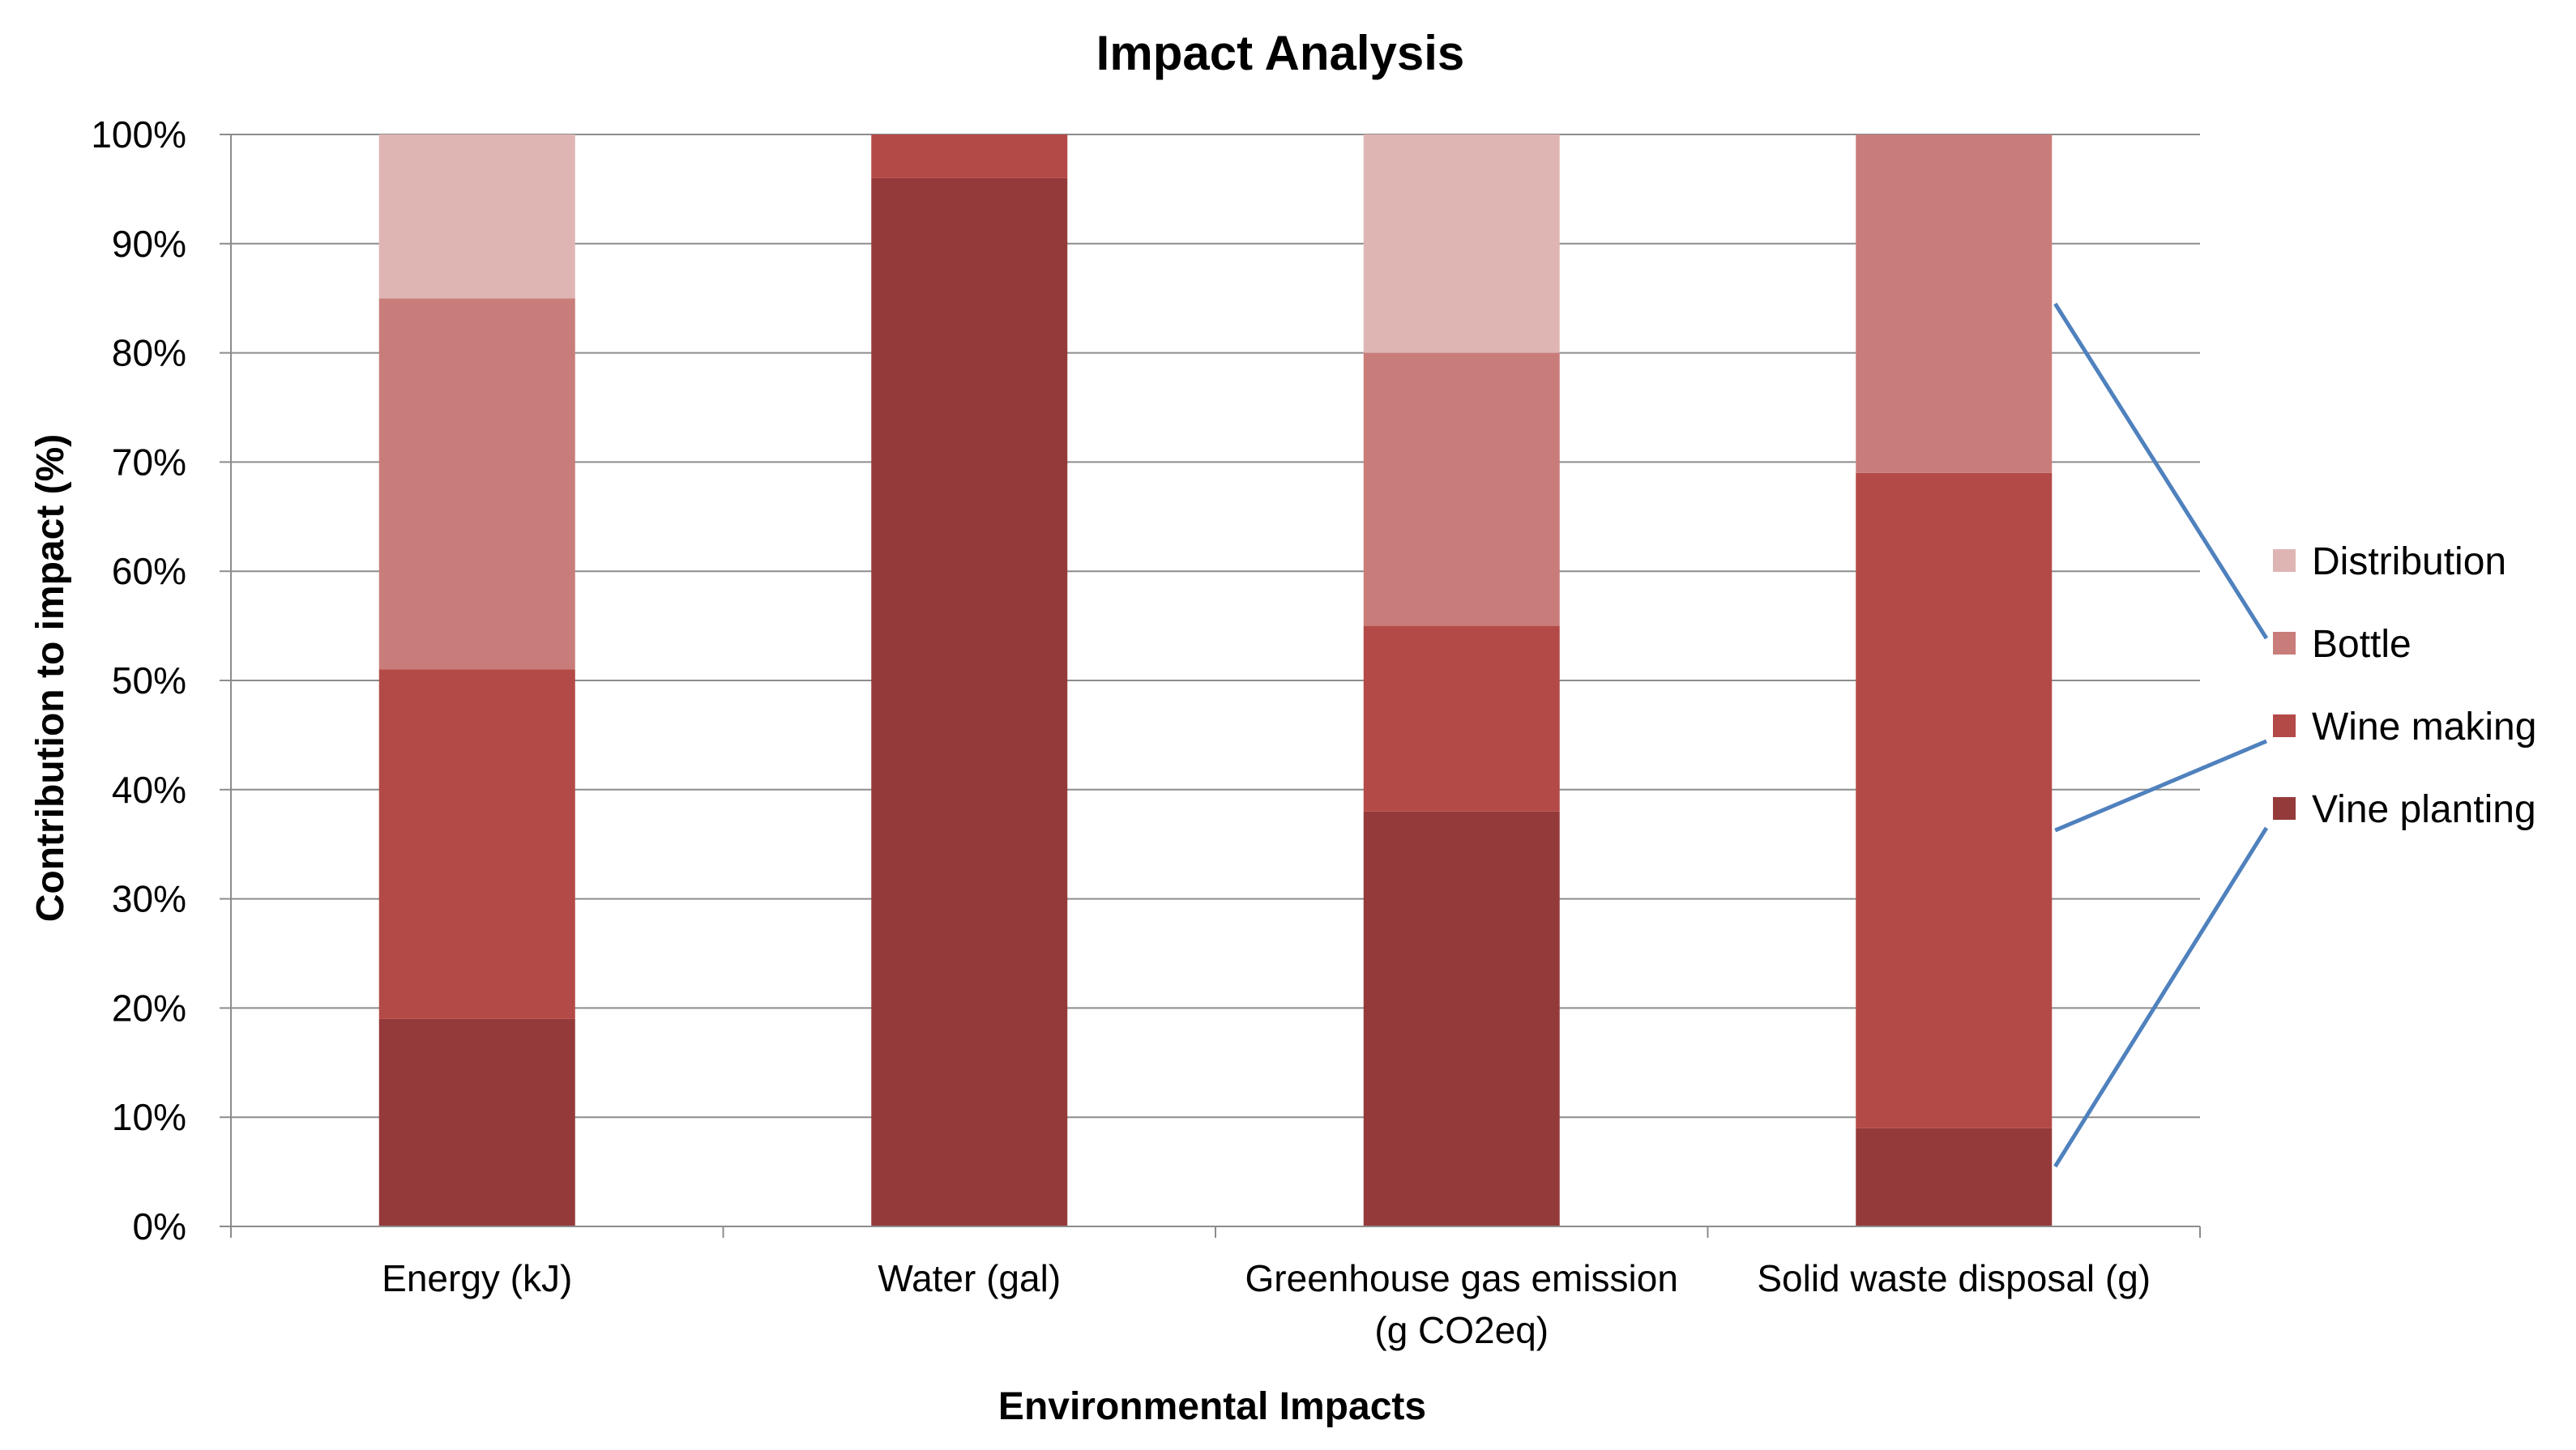 The image size is (2576, 1450). What do you see at coordinates (2409, 561) in the screenshot?
I see `legend-label: Distribution` at bounding box center [2409, 561].